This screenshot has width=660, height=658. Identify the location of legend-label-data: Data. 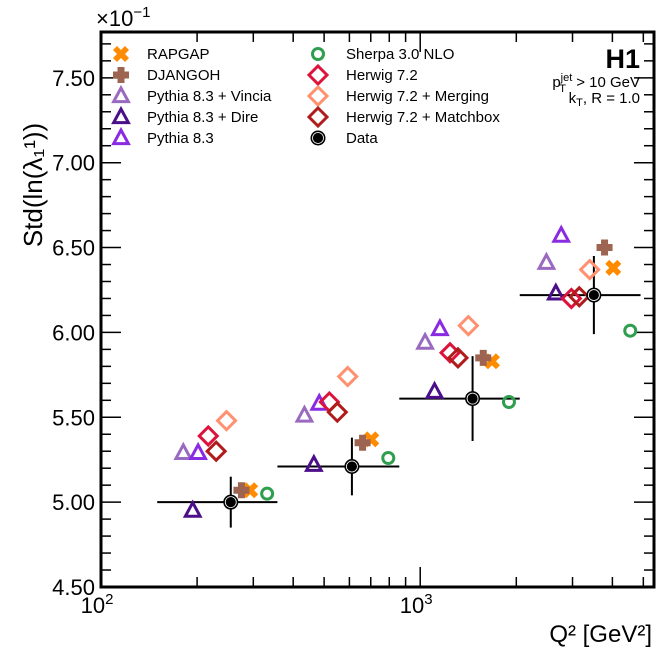
(362, 138).